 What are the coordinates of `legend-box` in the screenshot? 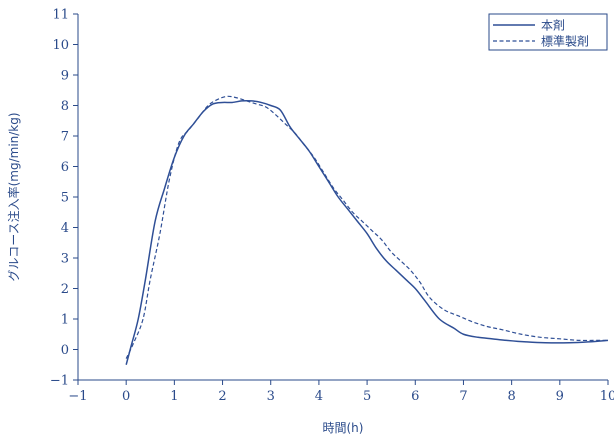 It's located at (548, 32).